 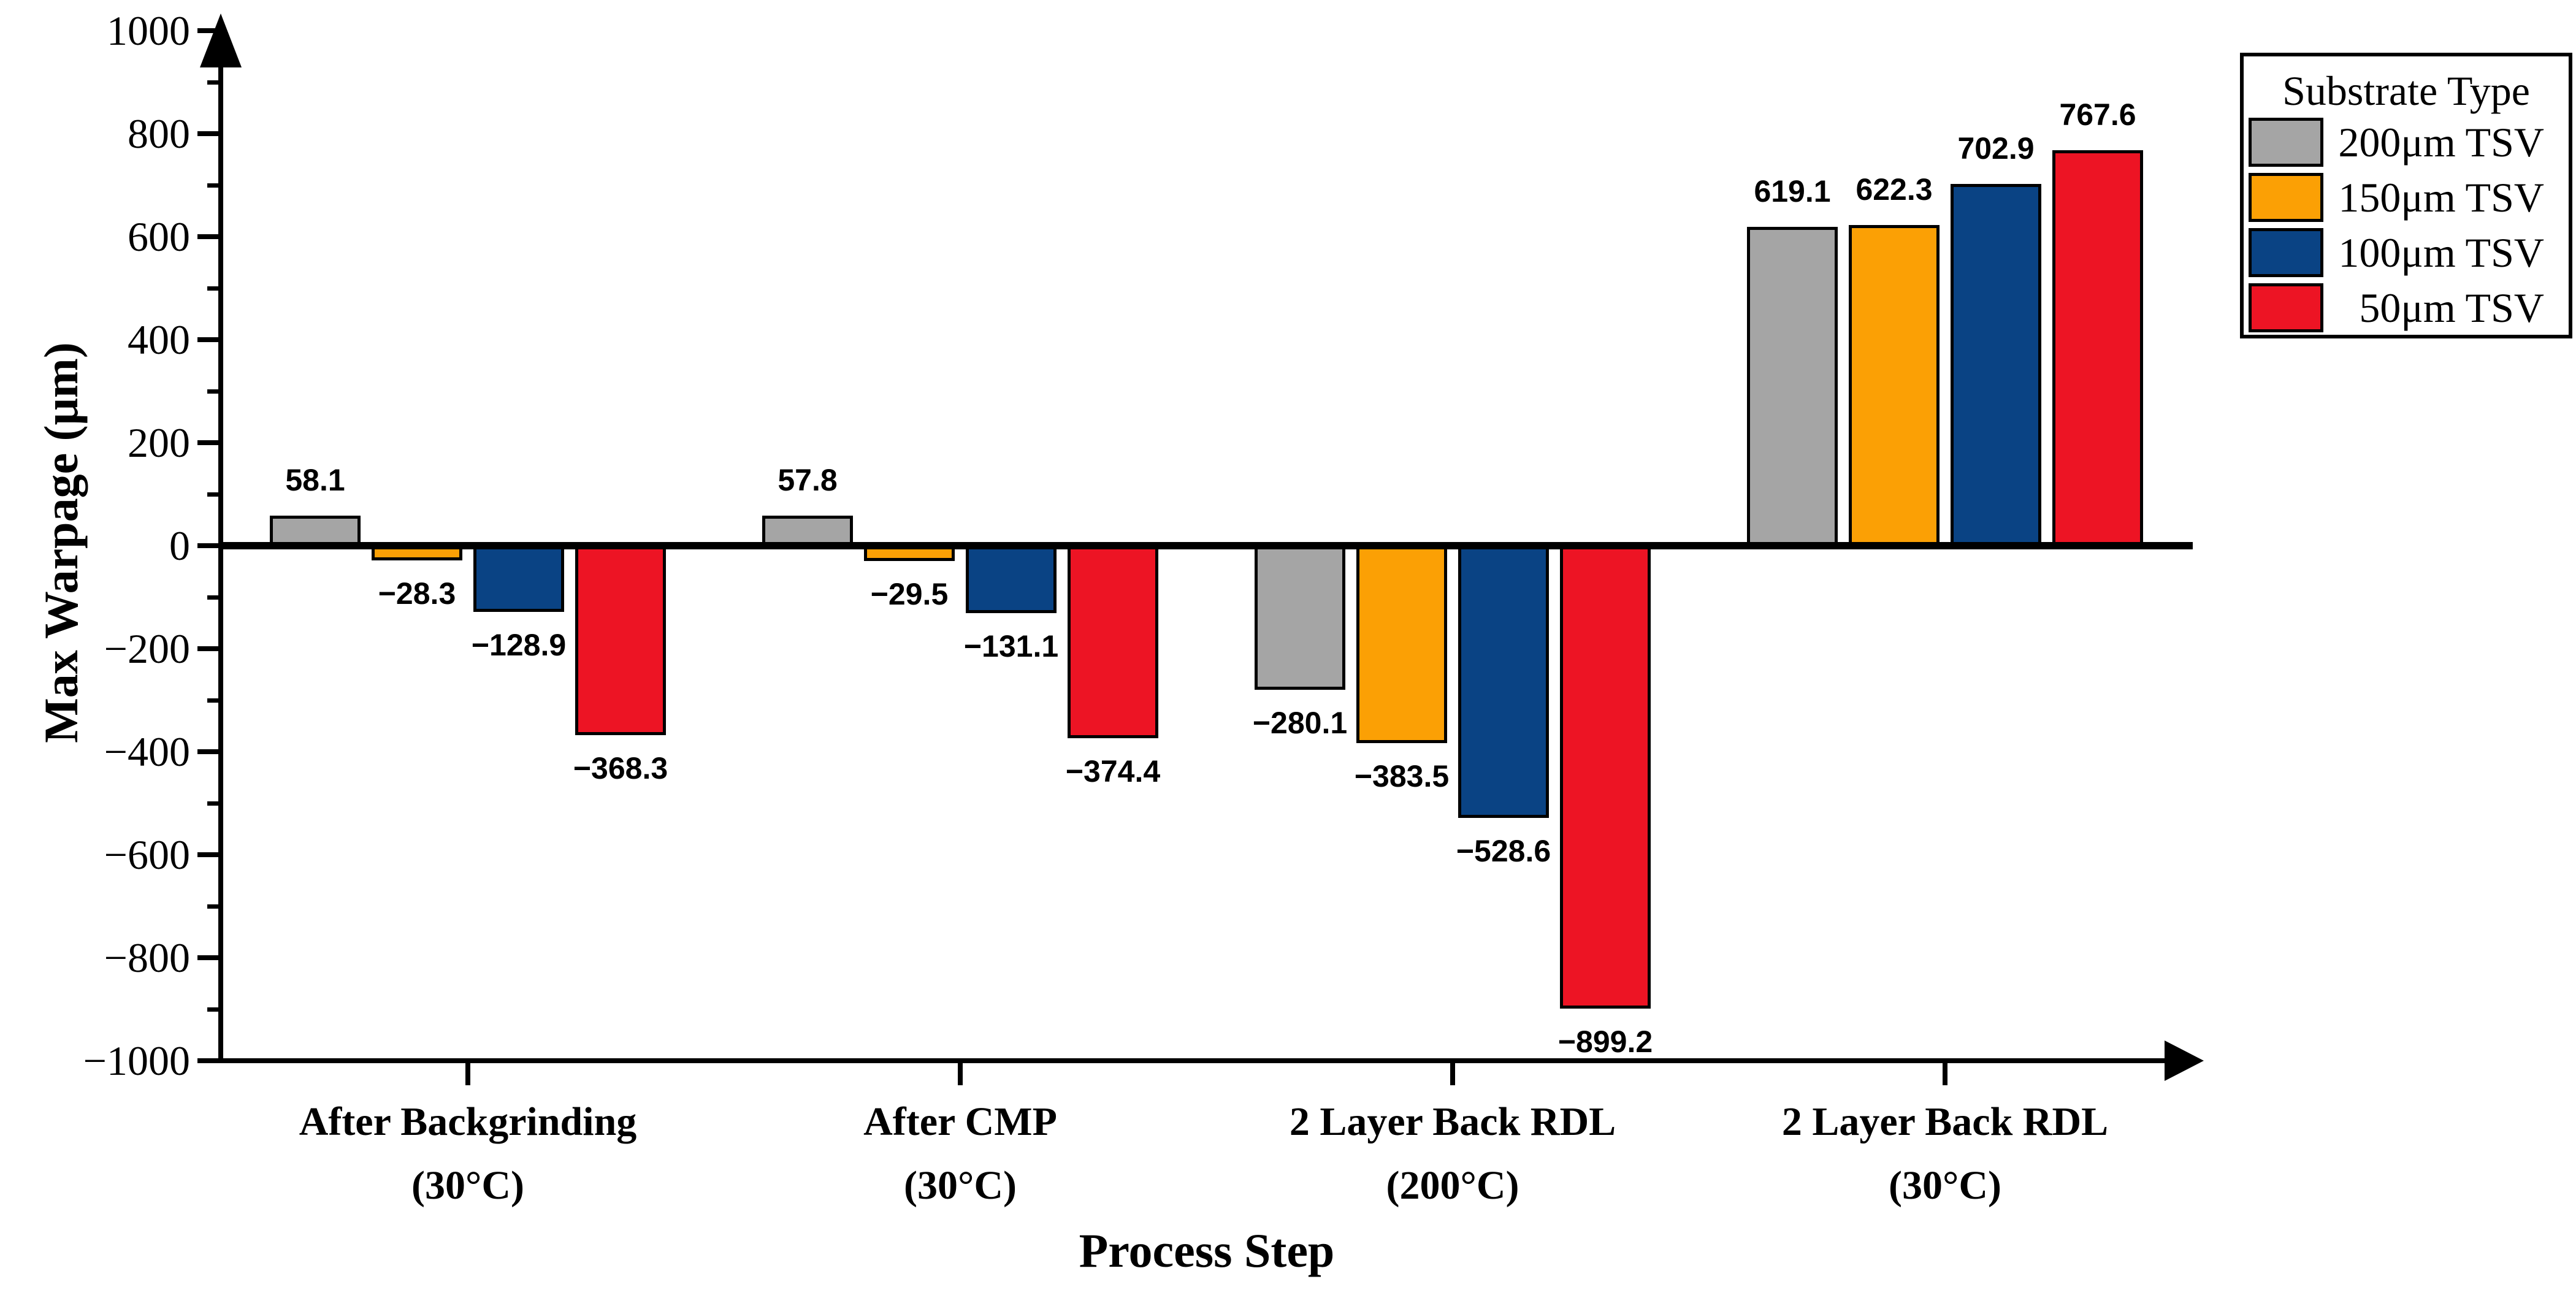 What do you see at coordinates (1945, 1154) in the screenshot?
I see `category-label: 2 Layer Back RDL (30°C)` at bounding box center [1945, 1154].